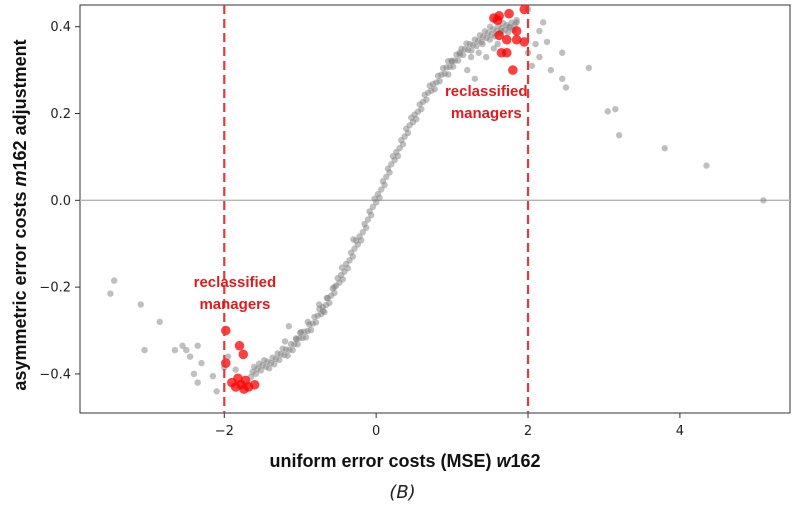  I want to click on x-axis-title: uniform error costs (MSE) w162, so click(404, 461).